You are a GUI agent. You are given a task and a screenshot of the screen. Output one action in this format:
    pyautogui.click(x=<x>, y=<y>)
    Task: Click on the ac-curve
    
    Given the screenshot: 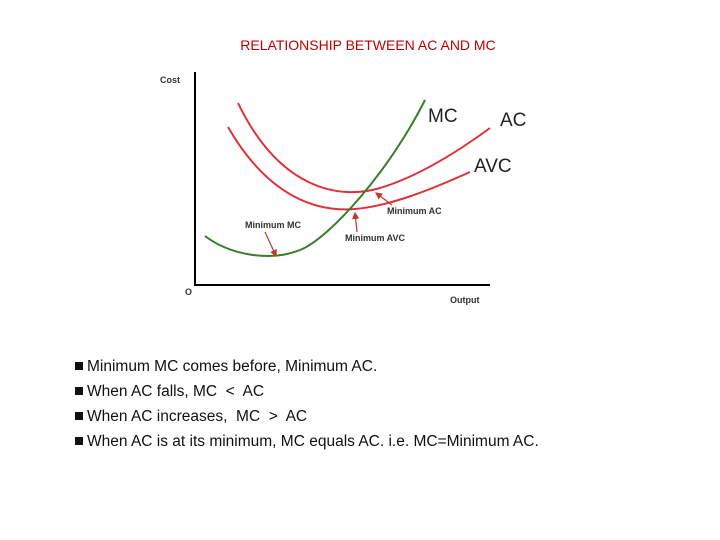 What is the action you would take?
    pyautogui.click(x=364, y=148)
    